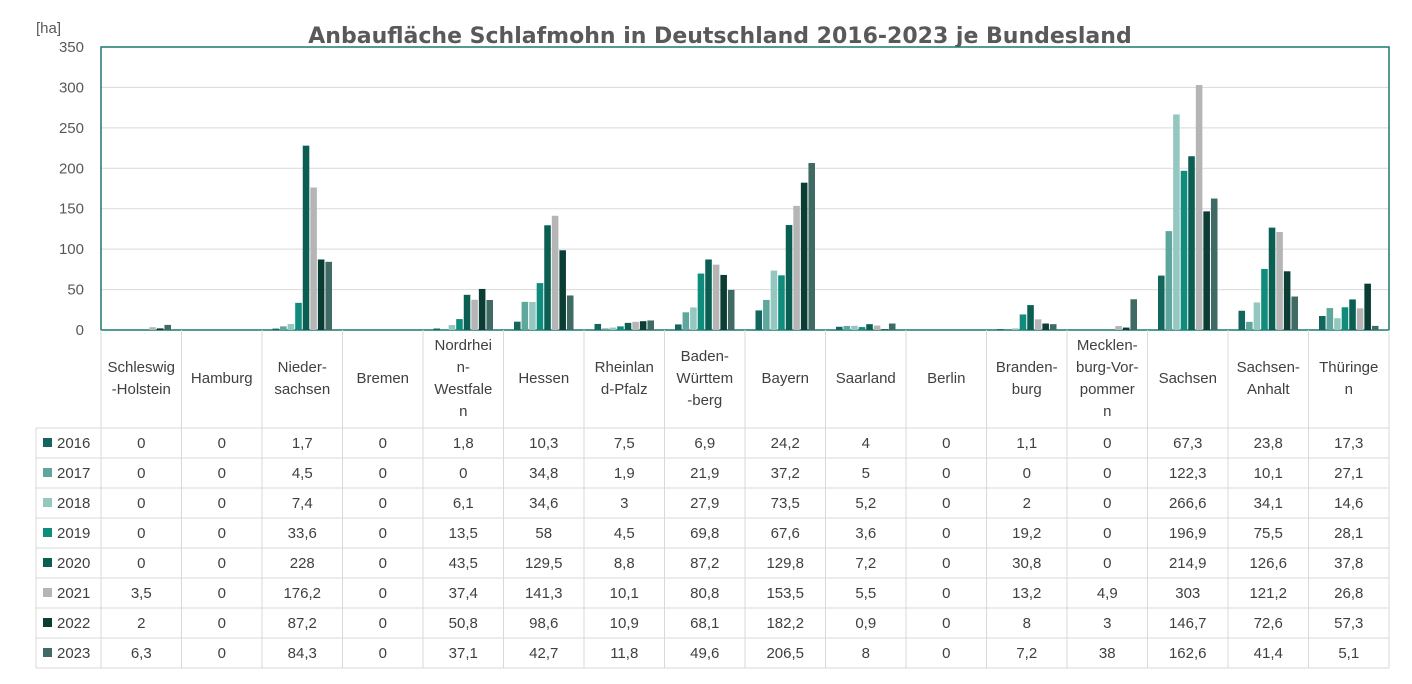 The width and height of the screenshot is (1412, 684). Describe the element at coordinates (785, 623) in the screenshot. I see `data-label: 182,2` at that location.